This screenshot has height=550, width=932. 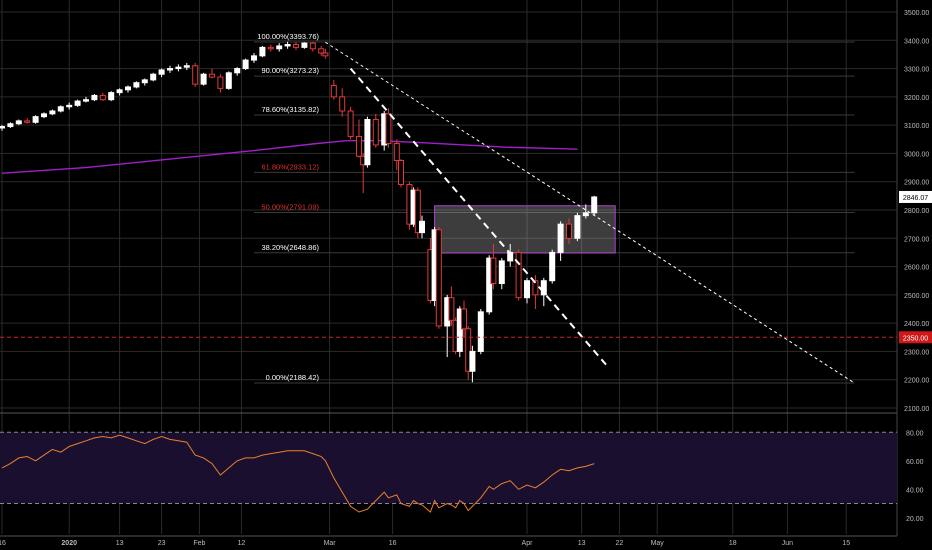 I want to click on moving-average-line, so click(x=289, y=156).